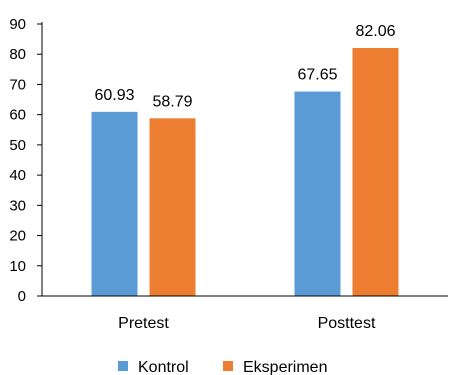  What do you see at coordinates (22, 296) in the screenshot?
I see `y-tick-label: 0` at bounding box center [22, 296].